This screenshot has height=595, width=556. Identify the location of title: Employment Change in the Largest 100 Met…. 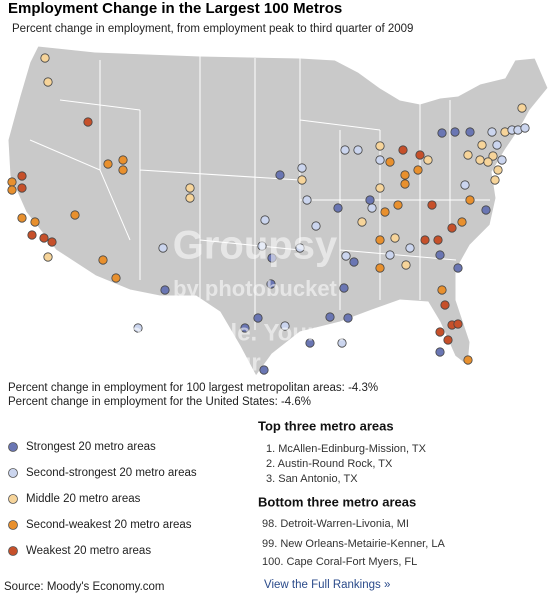
(175, 8).